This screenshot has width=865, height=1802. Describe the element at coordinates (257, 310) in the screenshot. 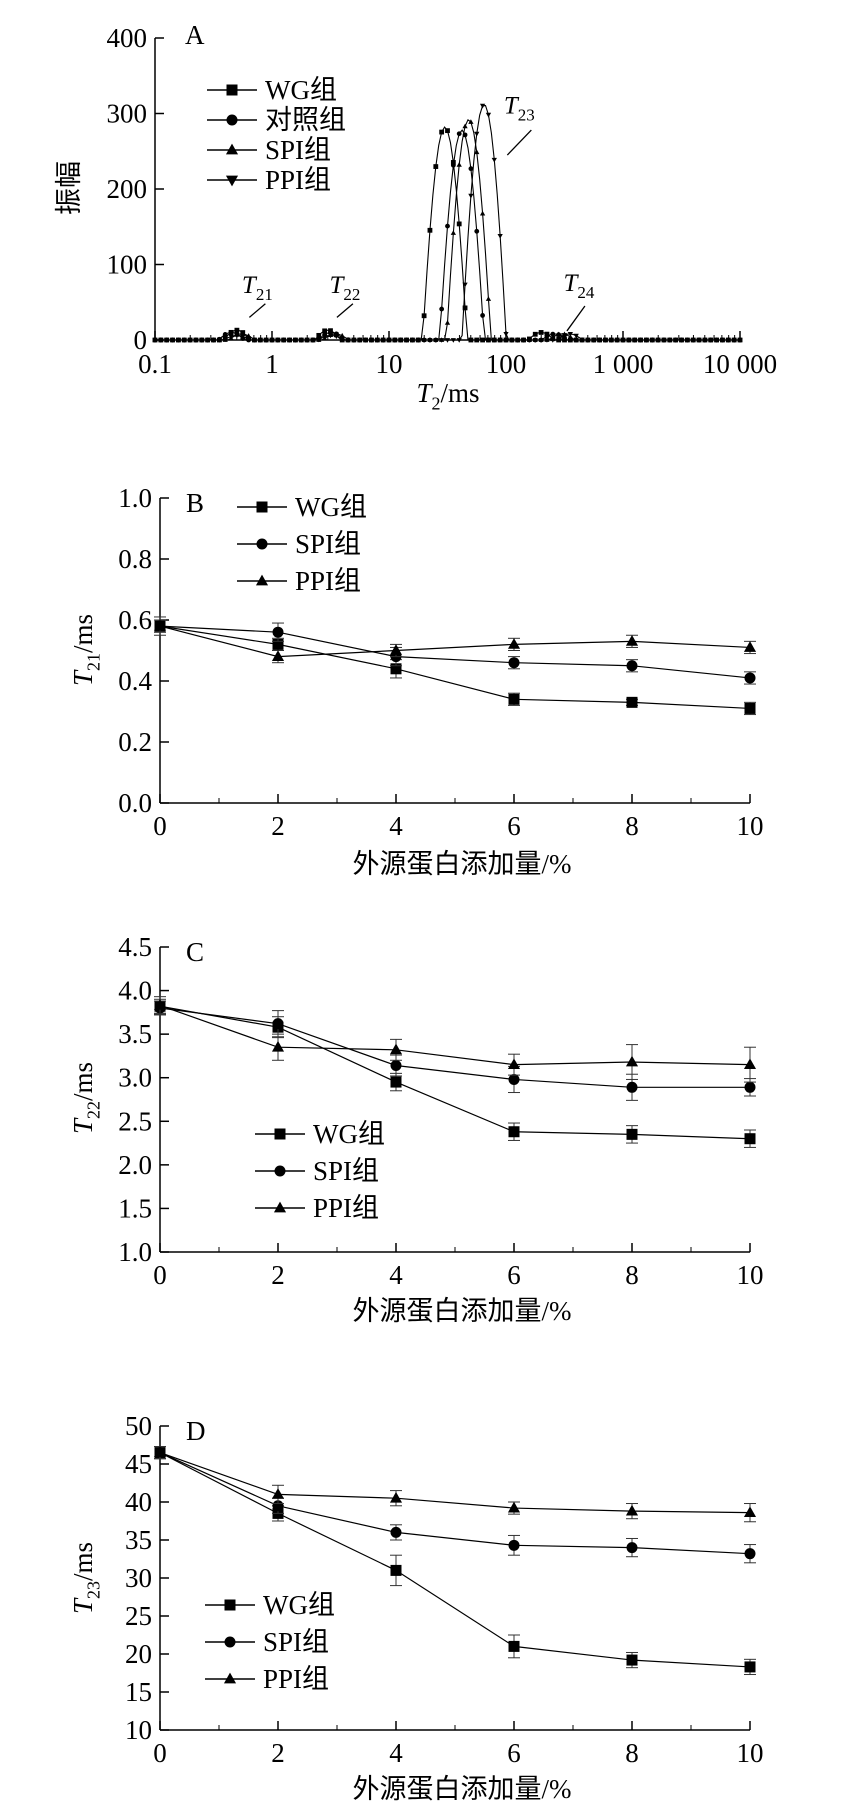

I see `peak-arrow` at that location.